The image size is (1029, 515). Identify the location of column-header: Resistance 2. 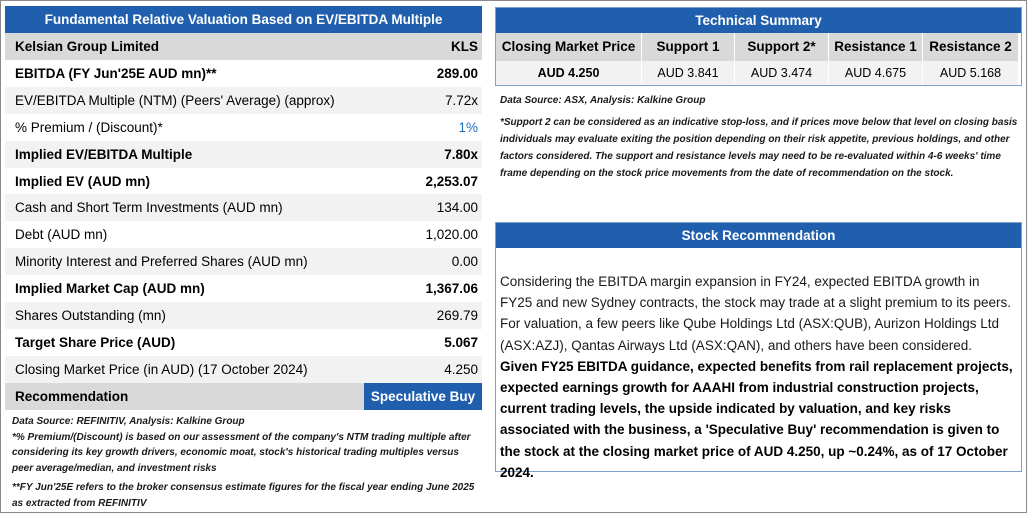
(971, 47).